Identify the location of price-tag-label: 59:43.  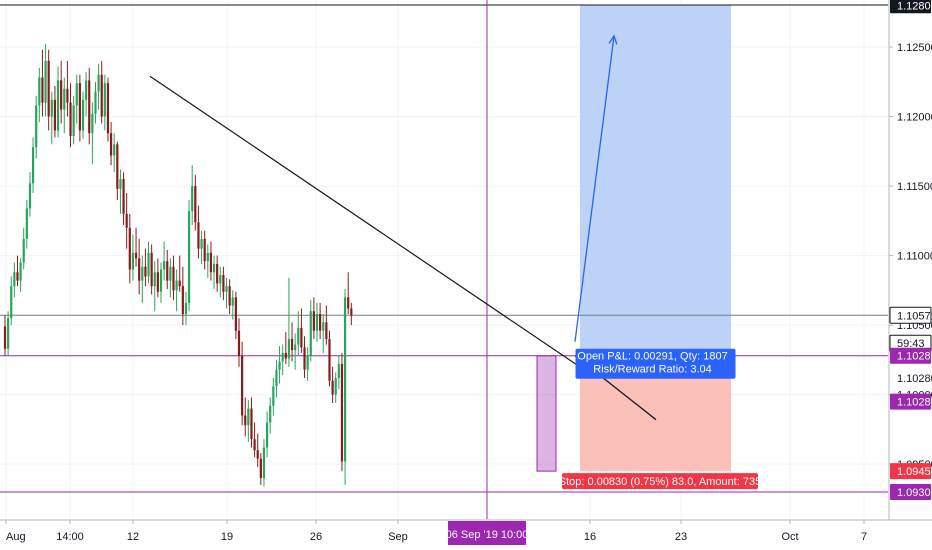
(911, 344).